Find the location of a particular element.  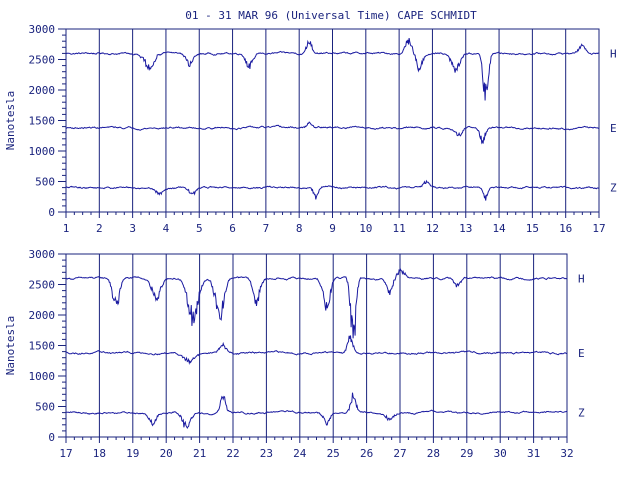

x-tick-label: 22 is located at coordinates (232, 453).